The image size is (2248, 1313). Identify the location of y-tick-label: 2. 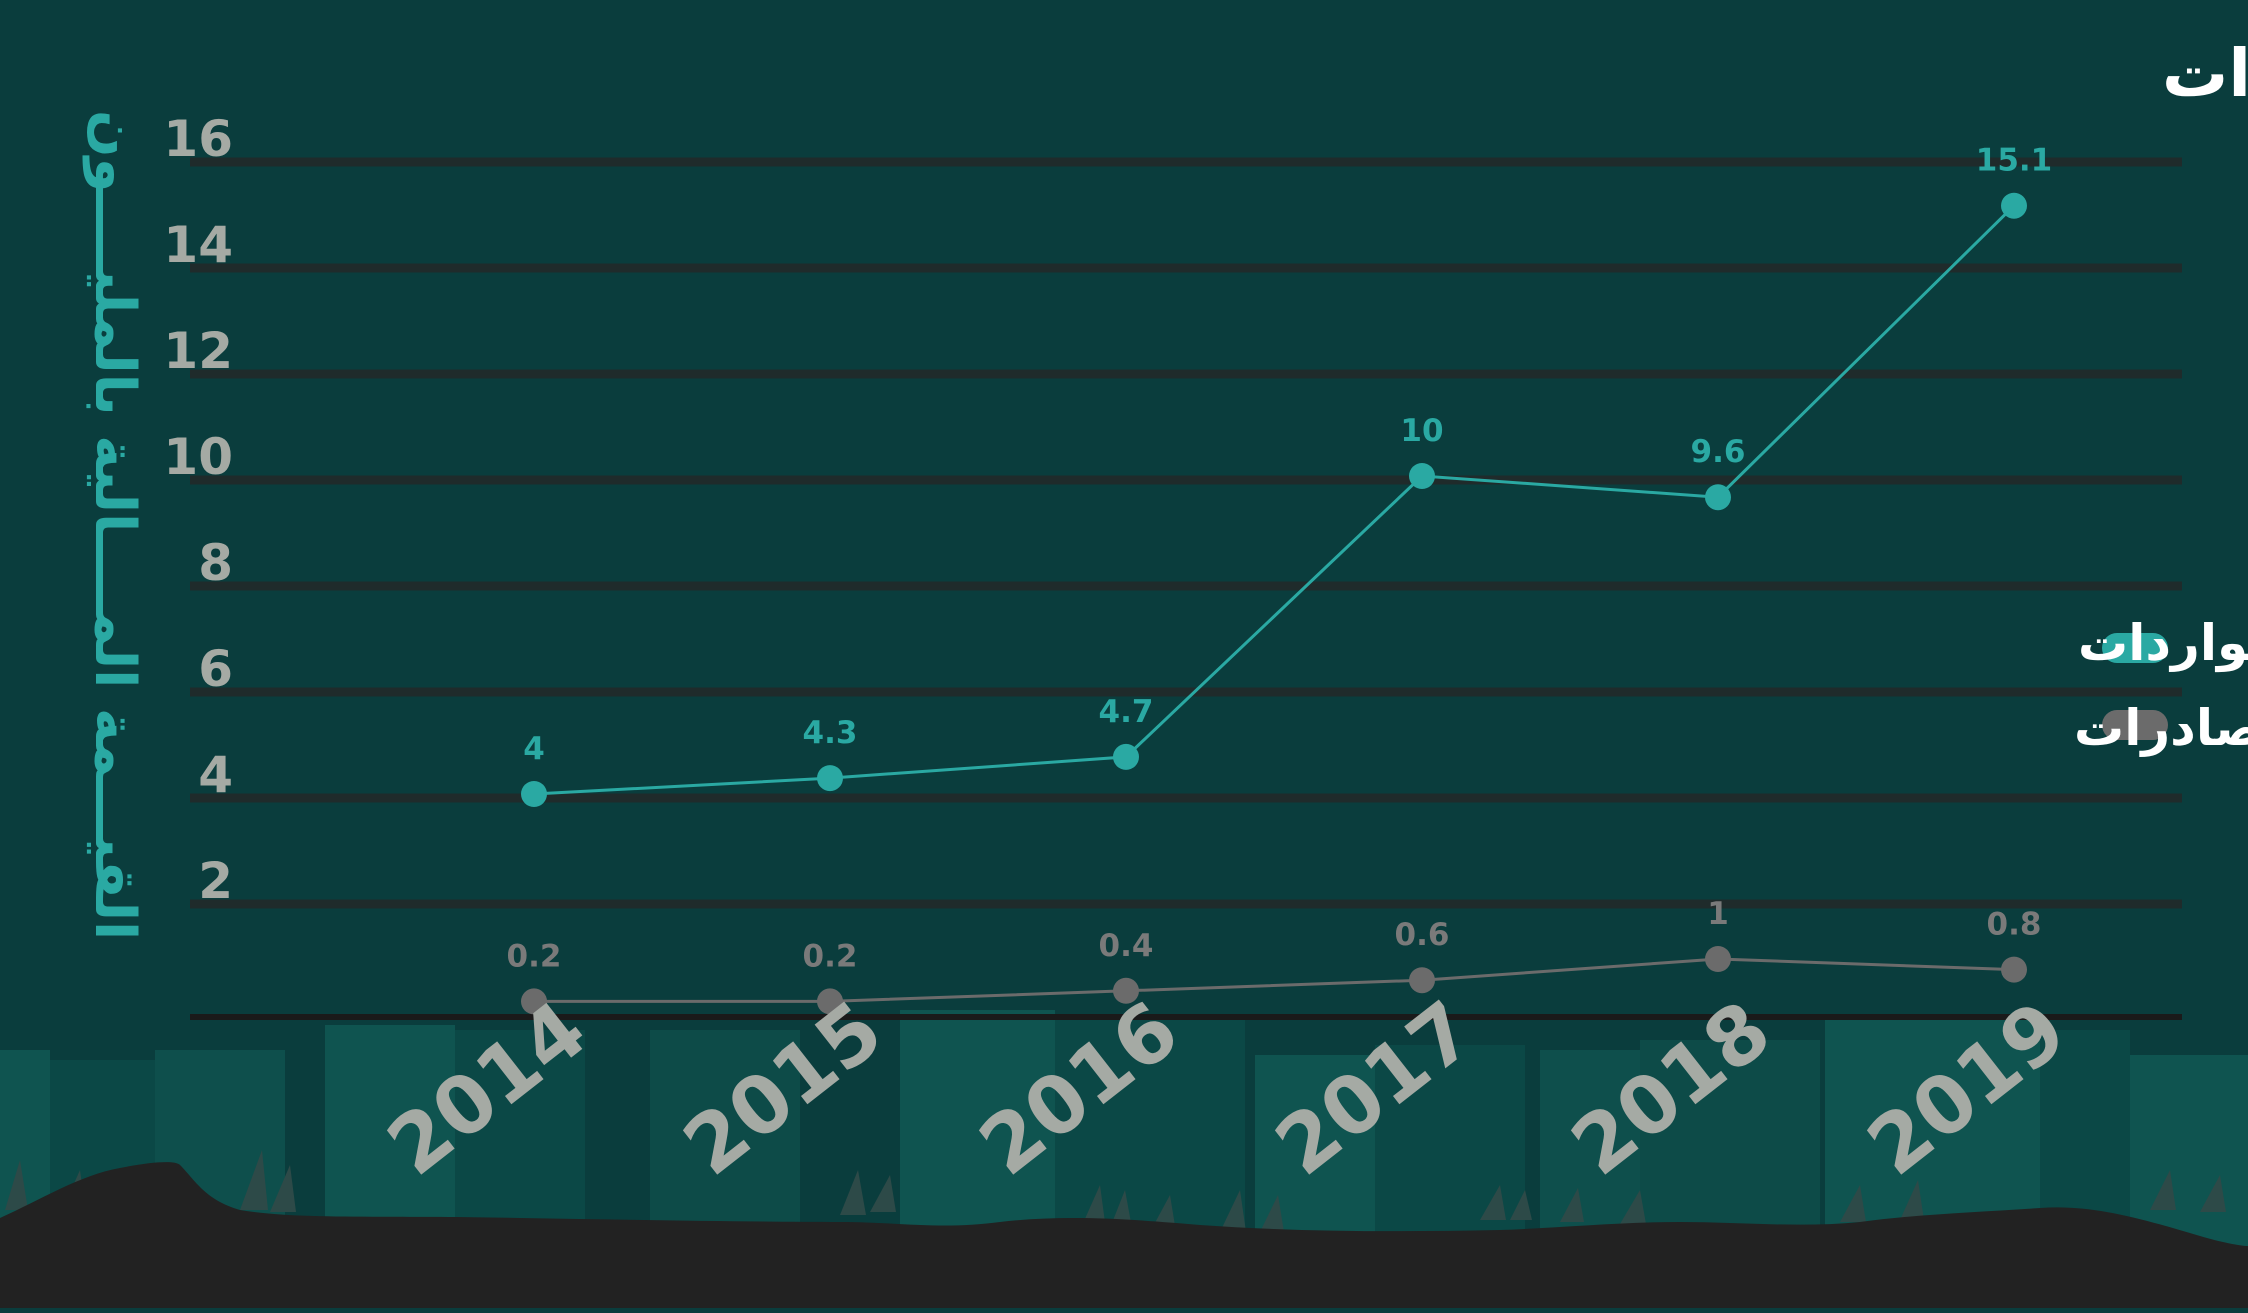
(215, 881).